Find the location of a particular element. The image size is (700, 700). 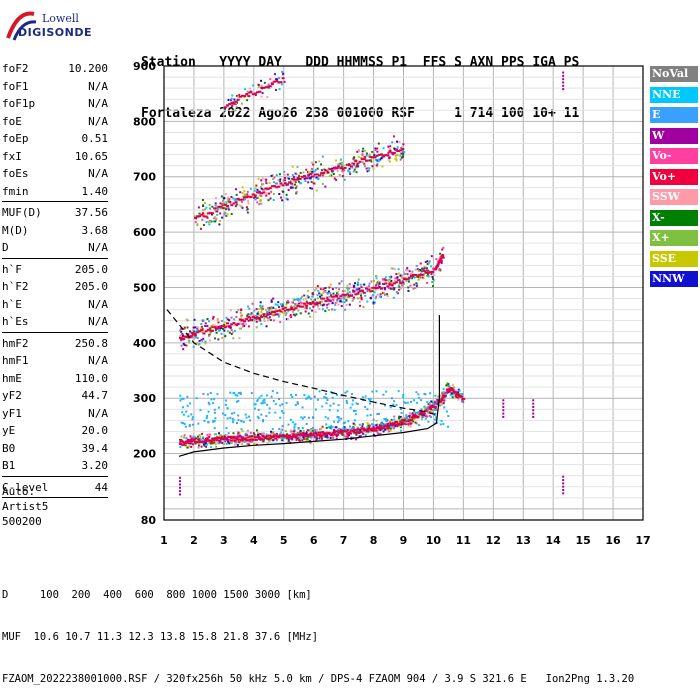

separator is located at coordinates (55, 476).